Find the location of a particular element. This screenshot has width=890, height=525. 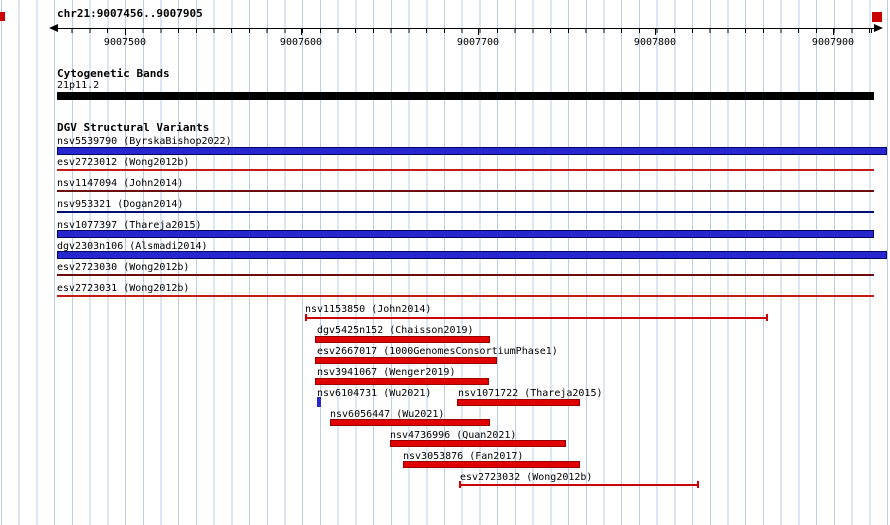

variant-label: nsv3053876 (Fan2017) is located at coordinates (463, 456).